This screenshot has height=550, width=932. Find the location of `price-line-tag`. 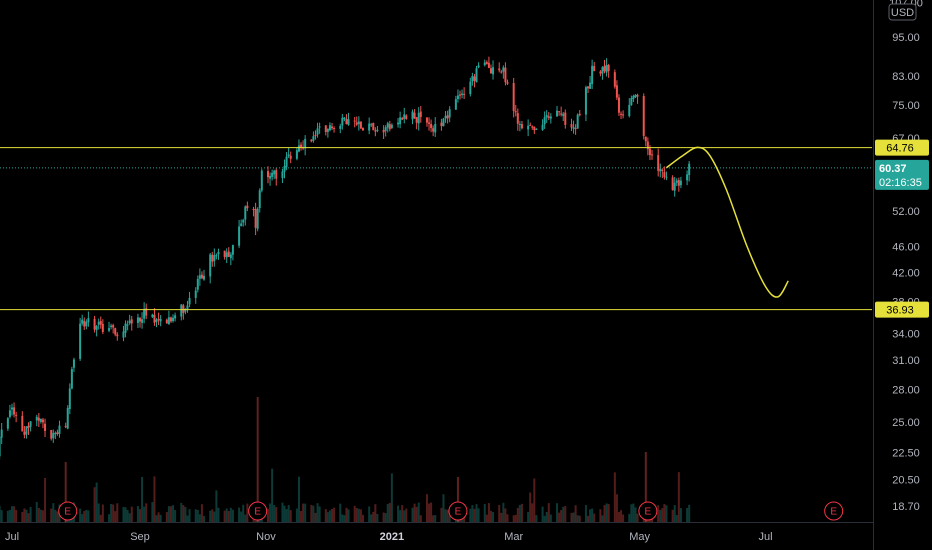

price-line-tag is located at coordinates (902, 147).